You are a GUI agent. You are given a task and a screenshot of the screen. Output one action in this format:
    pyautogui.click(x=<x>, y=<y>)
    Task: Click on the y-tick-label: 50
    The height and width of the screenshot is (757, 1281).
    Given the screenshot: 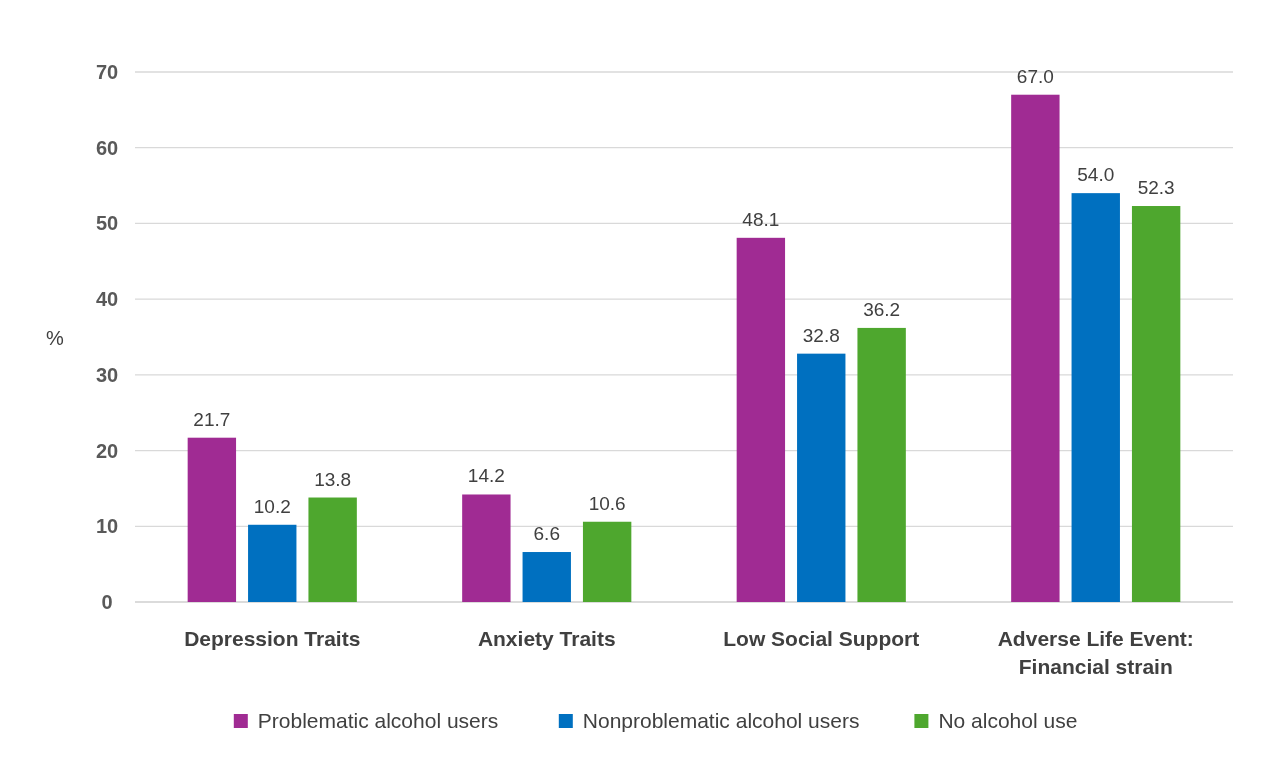 What is the action you would take?
    pyautogui.click(x=107, y=223)
    